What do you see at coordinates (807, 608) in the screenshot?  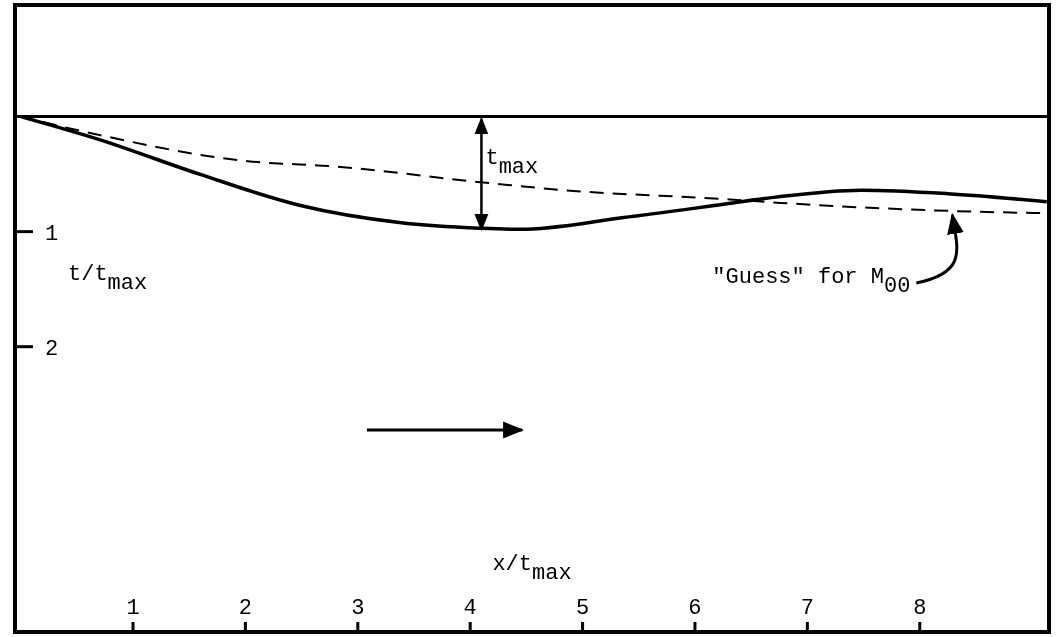 I see `x-tick-label: 7` at bounding box center [807, 608].